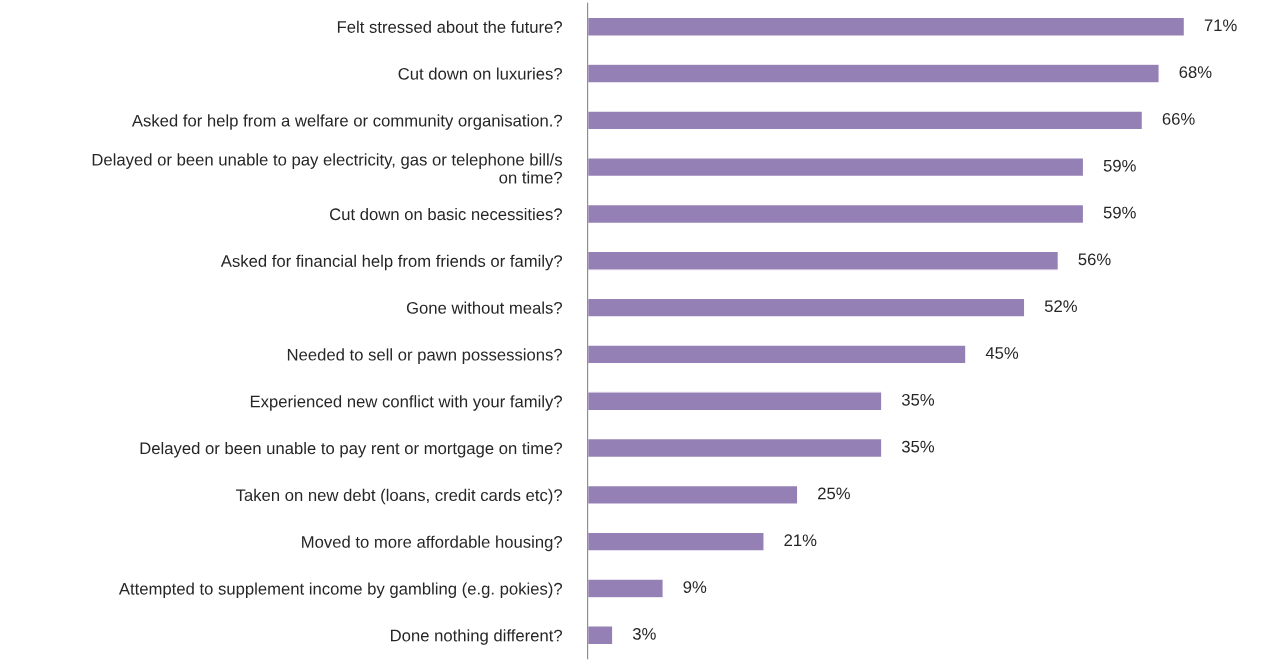  What do you see at coordinates (406, 403) in the screenshot?
I see `y-tick-label: Experienced new conflict with your family?` at bounding box center [406, 403].